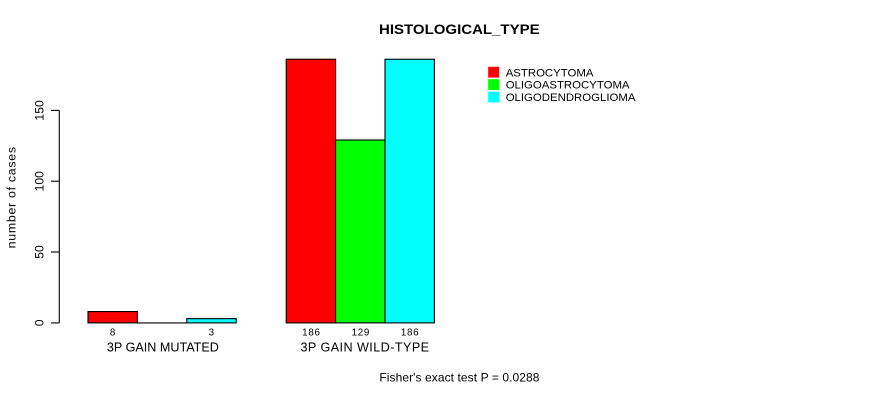  What do you see at coordinates (12, 197) in the screenshot?
I see `svg-text: number of cases` at bounding box center [12, 197].